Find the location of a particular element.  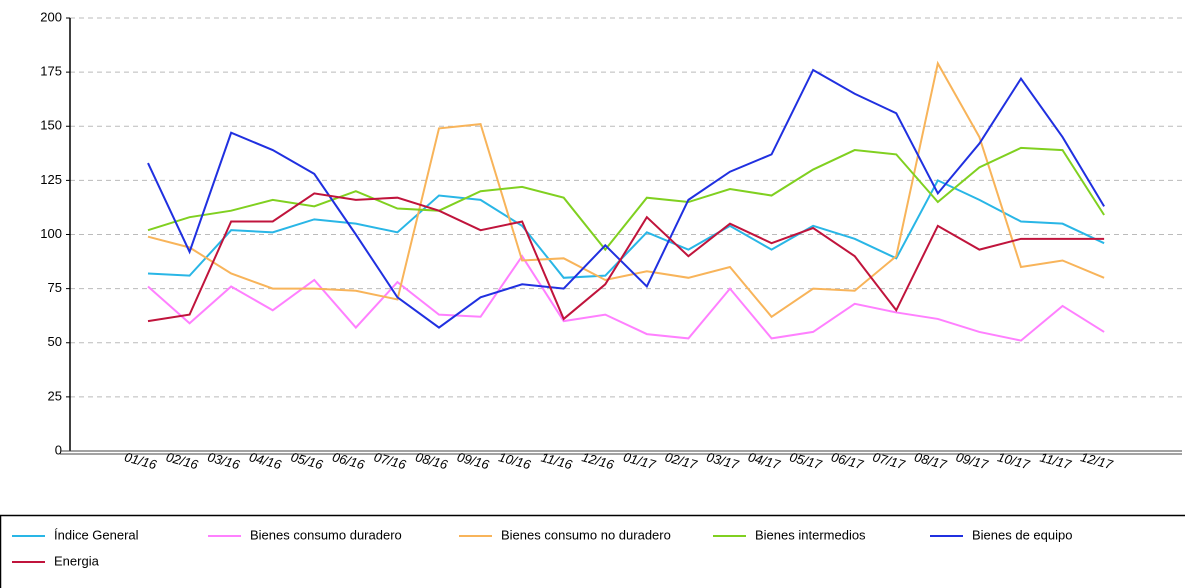

x-tick-label: 09/16 is located at coordinates (473, 460).